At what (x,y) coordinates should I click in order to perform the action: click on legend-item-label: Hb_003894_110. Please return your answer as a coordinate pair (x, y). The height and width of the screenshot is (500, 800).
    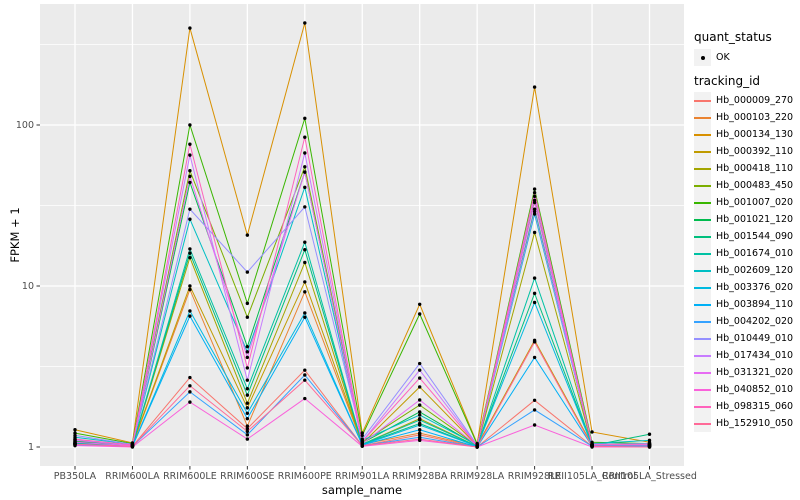
    Looking at the image, I should click on (755, 304).